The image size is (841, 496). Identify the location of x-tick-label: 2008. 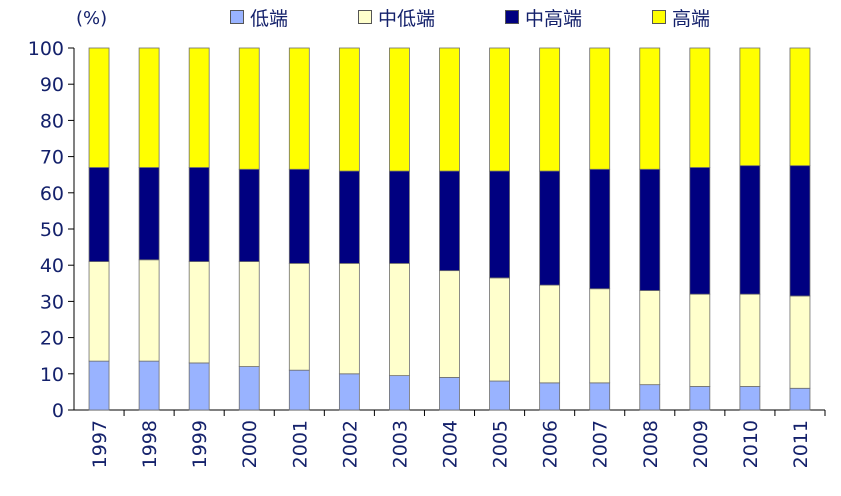
(651, 444).